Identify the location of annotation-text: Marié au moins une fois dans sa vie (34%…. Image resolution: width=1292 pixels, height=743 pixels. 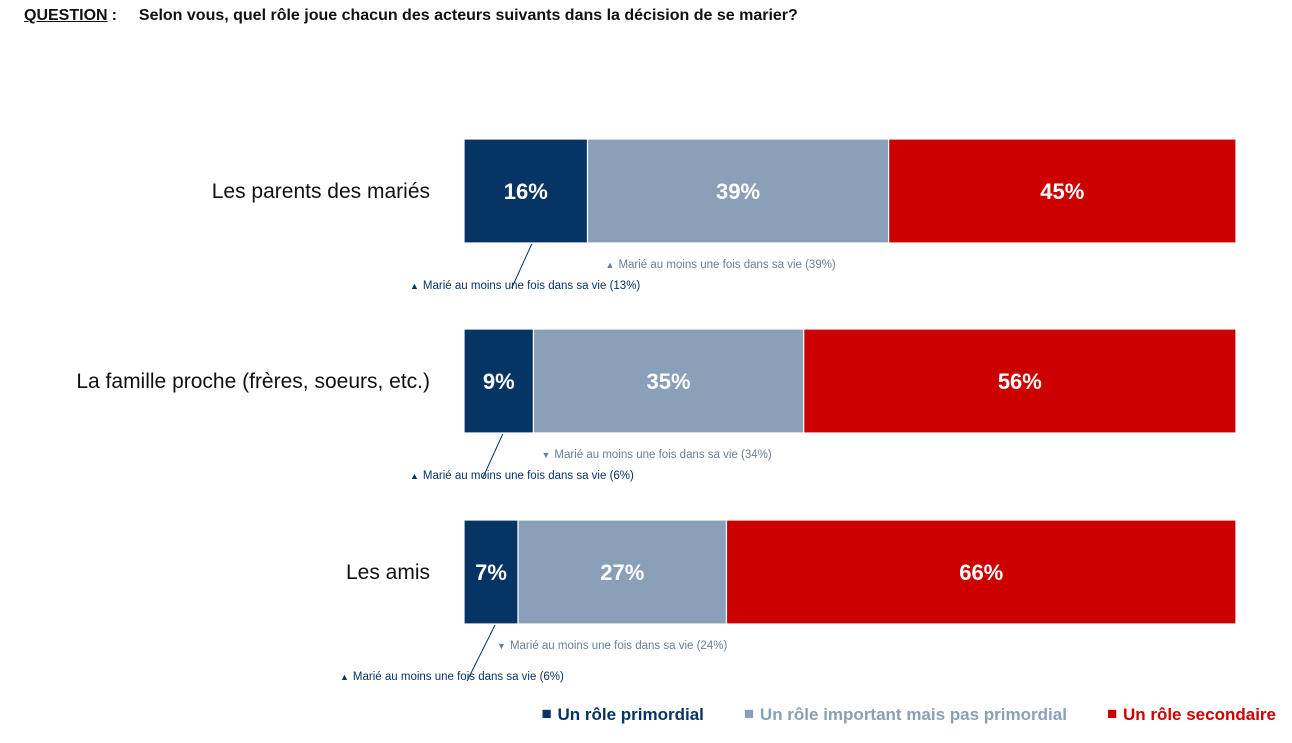
(662, 455).